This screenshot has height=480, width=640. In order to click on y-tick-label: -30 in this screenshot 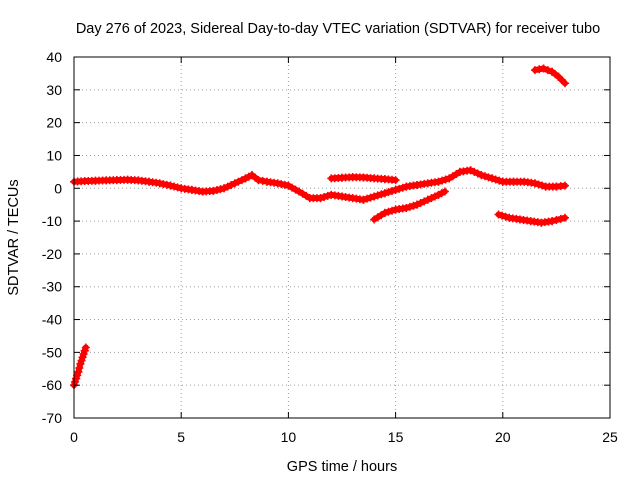, I will do `click(52, 287)`.